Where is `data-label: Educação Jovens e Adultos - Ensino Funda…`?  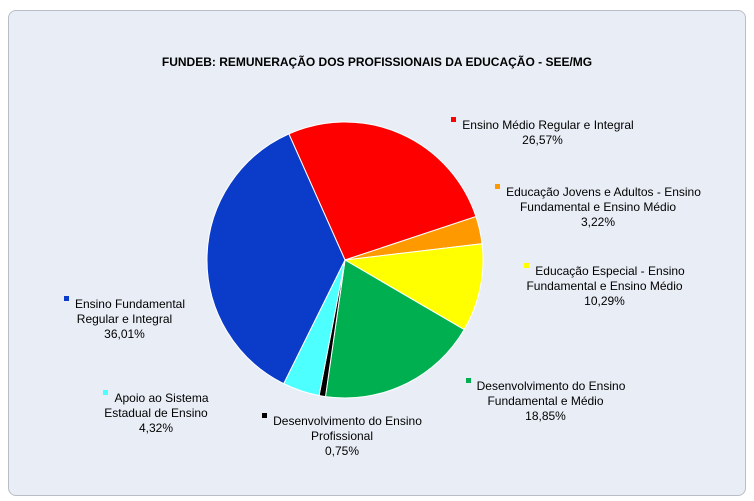
data-label: Educação Jovens e Adultos - Ensino Funda… is located at coordinates (598, 207).